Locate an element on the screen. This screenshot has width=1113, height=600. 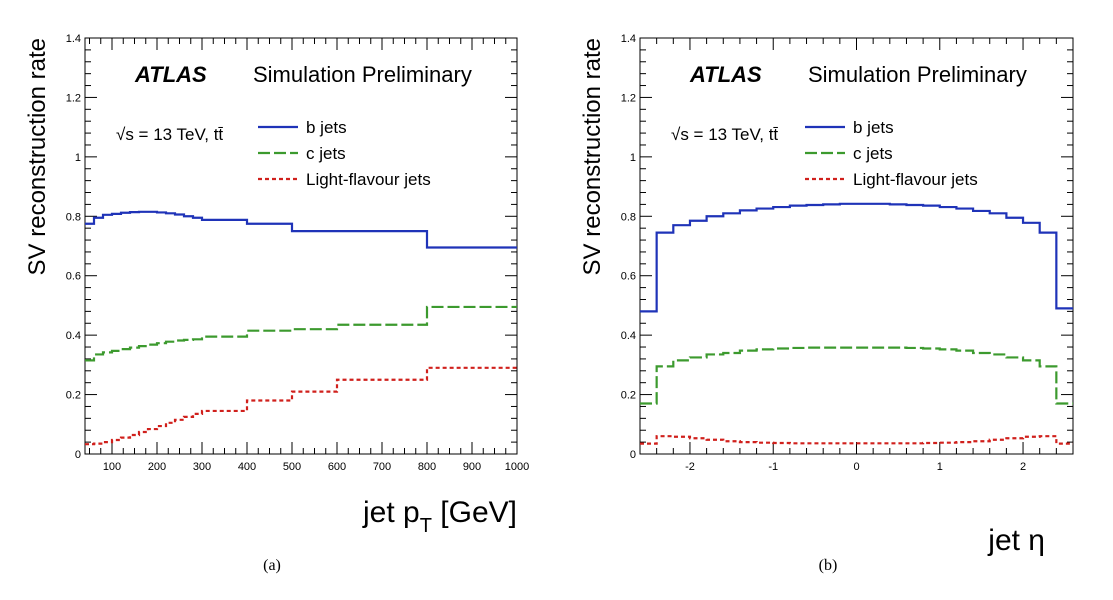
x-tick-label: 2 is located at coordinates (1023, 467).